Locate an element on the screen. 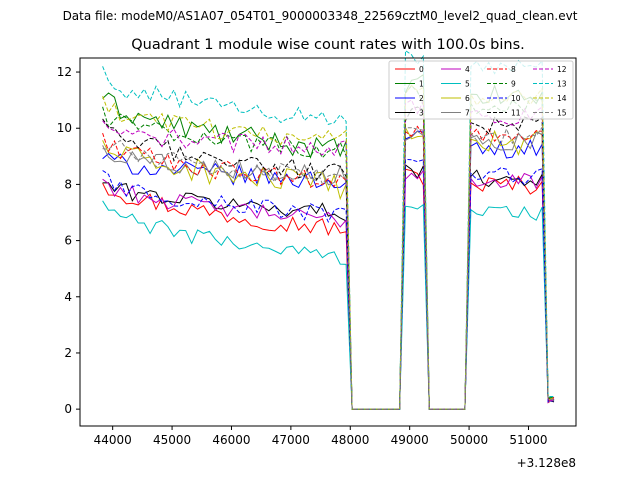 The width and height of the screenshot is (640, 480). y-tick-label: 12 is located at coordinates (64, 72).